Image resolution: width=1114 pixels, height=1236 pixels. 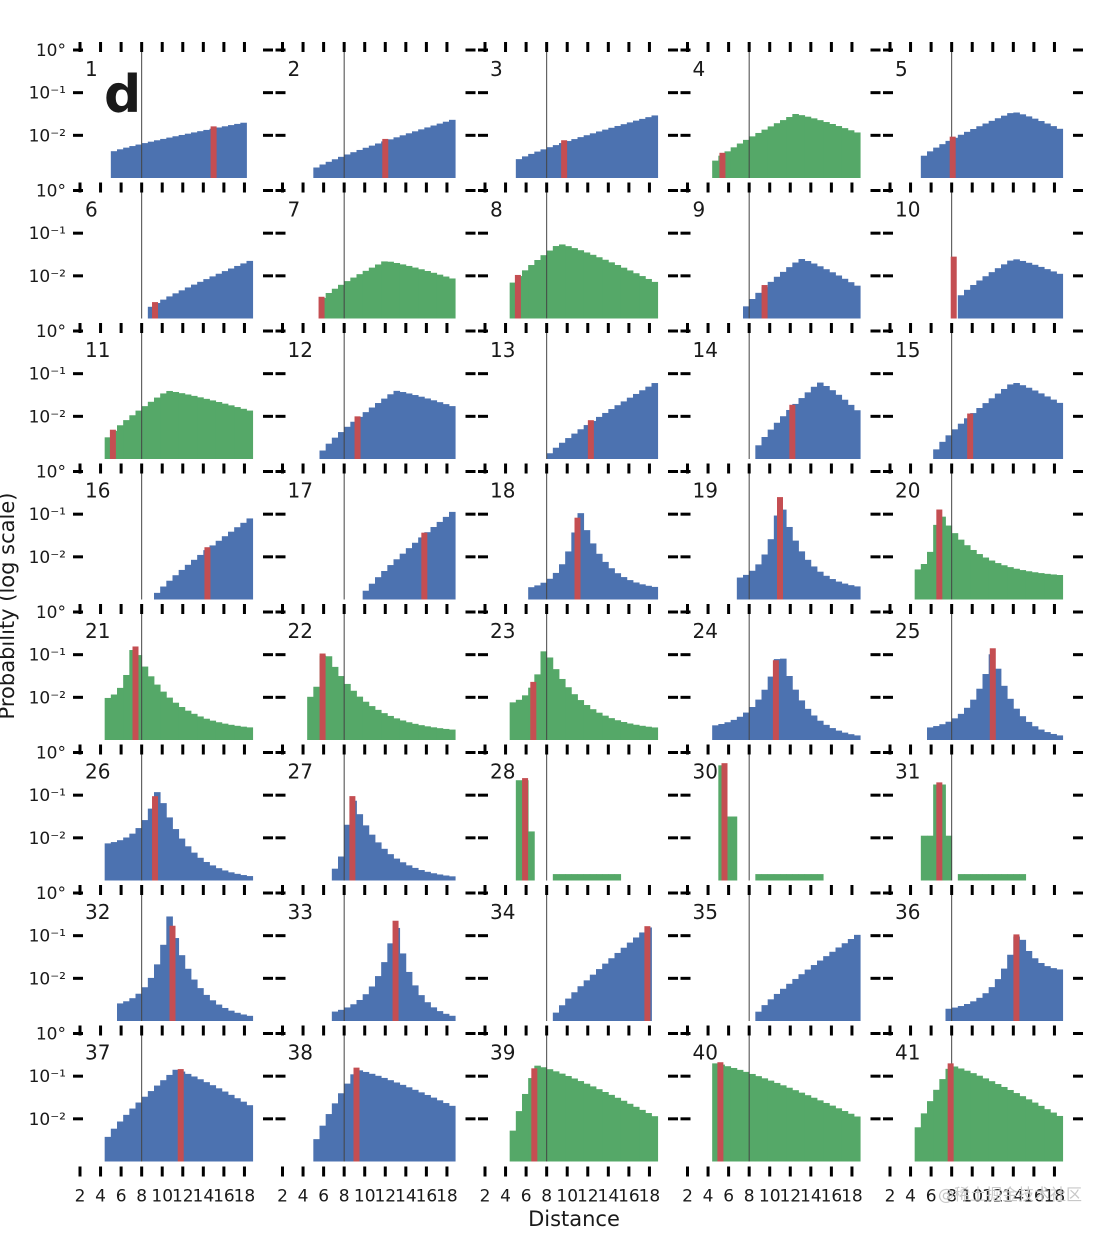 What do you see at coordinates (97, 631) in the screenshot?
I see `panel-label: 21` at bounding box center [97, 631].